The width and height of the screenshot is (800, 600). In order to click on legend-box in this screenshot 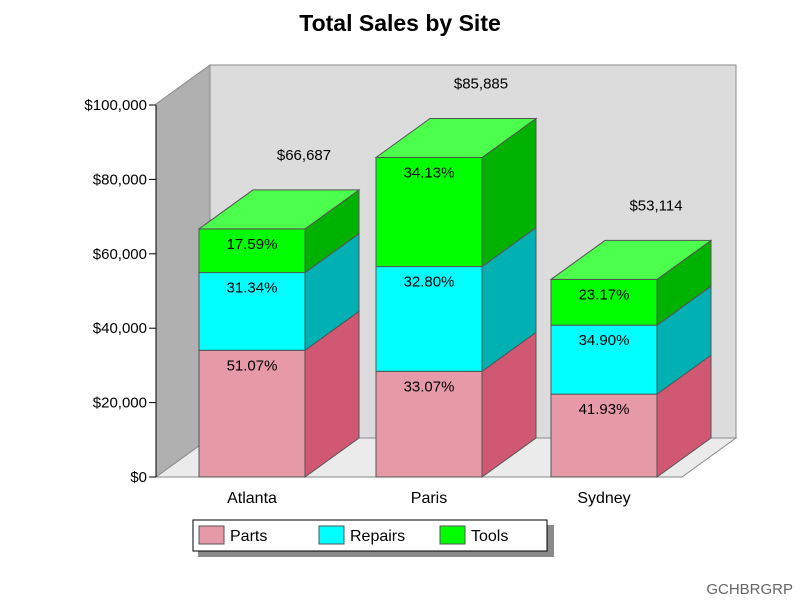, I will do `click(370, 535)`.